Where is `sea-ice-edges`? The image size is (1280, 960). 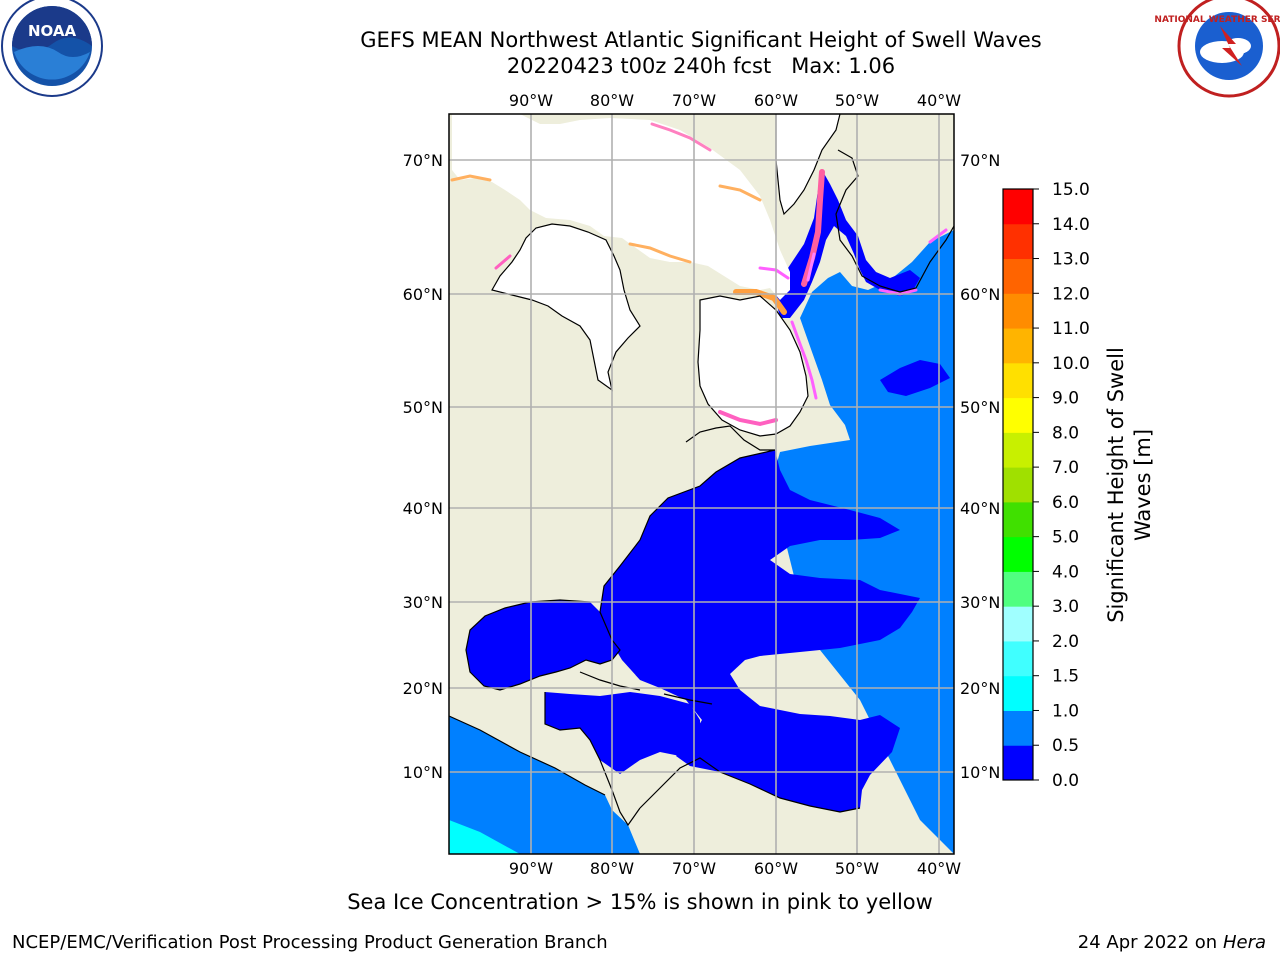 sea-ice-edges is located at coordinates (699, 274).